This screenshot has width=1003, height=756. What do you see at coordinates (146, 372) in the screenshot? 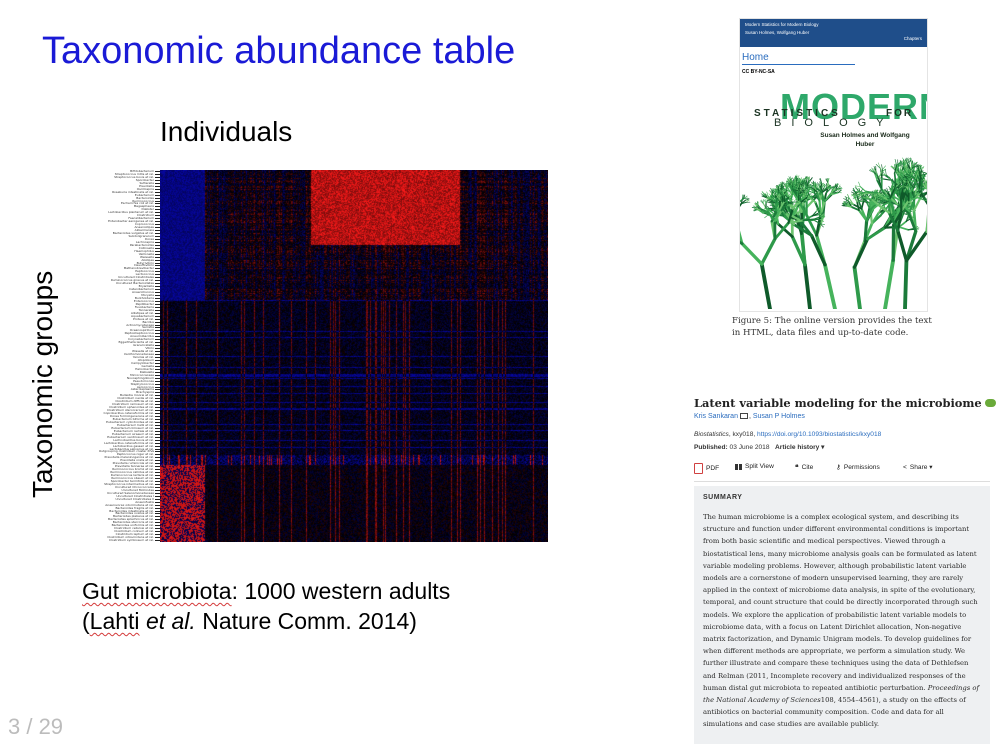
I see `taxon-label: Klebsiella` at bounding box center [146, 372].